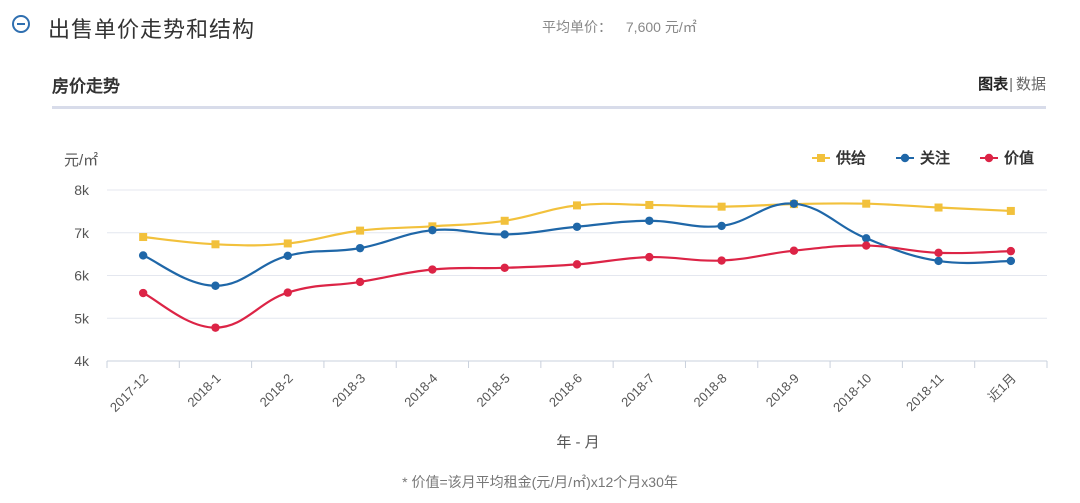  Describe the element at coordinates (86, 86) in the screenshot. I see `panel-title: 房价走势` at that location.